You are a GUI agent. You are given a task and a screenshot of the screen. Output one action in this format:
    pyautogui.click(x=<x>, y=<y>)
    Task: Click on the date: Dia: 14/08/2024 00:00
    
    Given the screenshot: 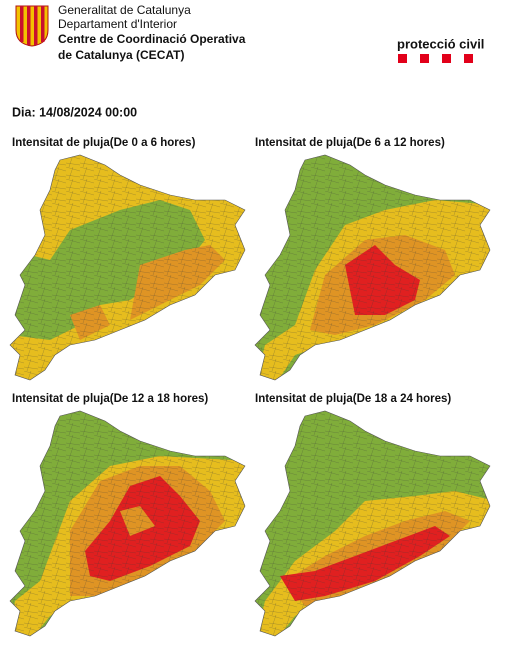 What is the action you would take?
    pyautogui.click(x=74, y=112)
    